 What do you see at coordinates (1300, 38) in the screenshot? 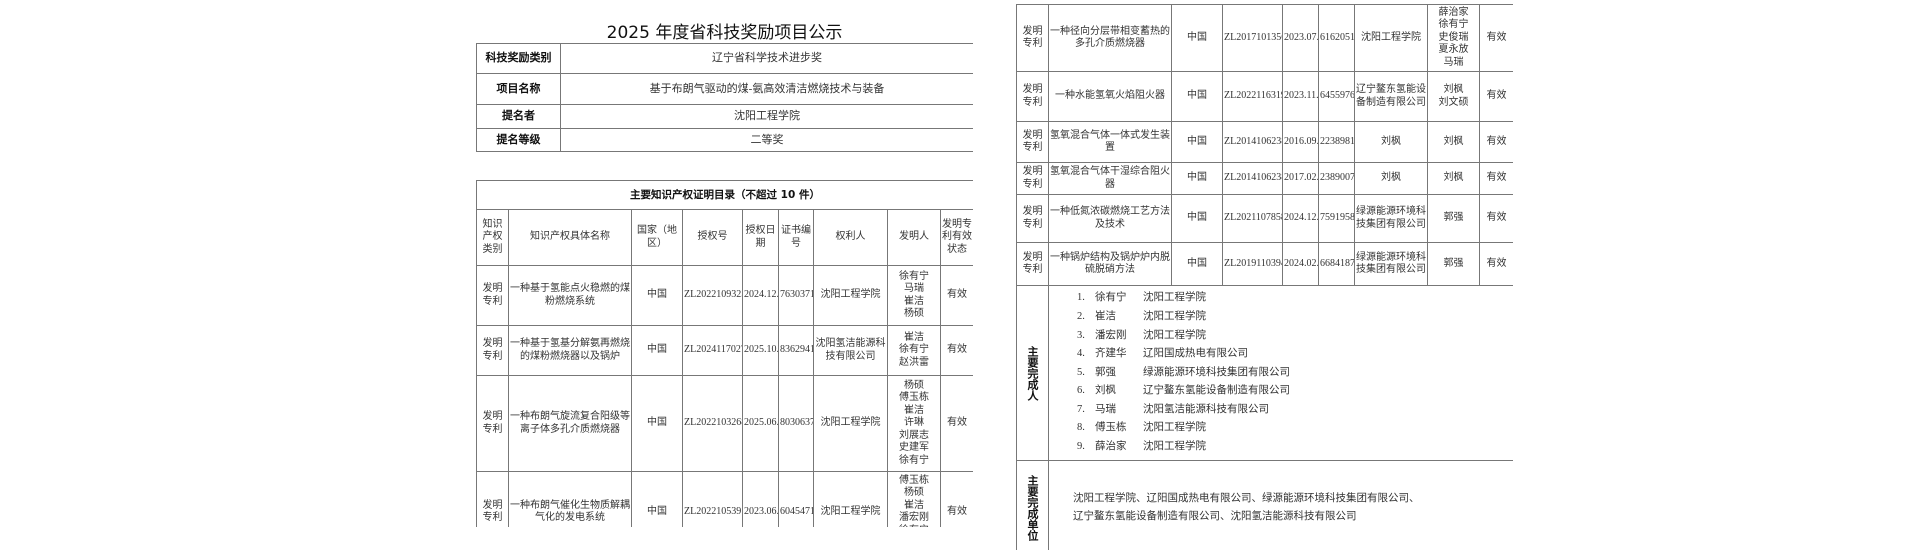
I see `patent-date: 2023.07.21` at bounding box center [1300, 38].